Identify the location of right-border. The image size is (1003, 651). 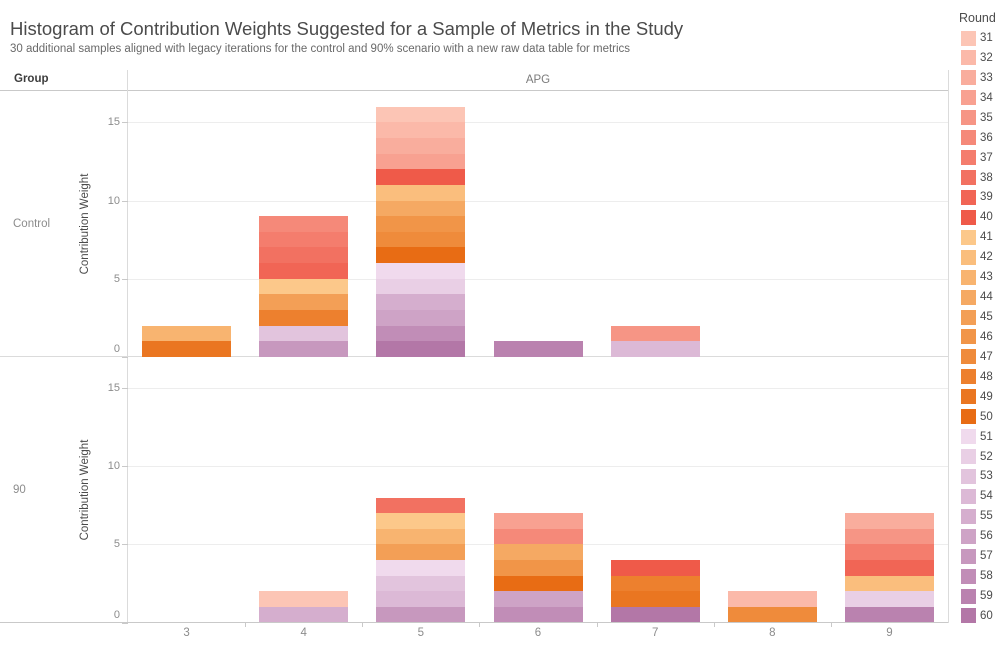
(948, 346).